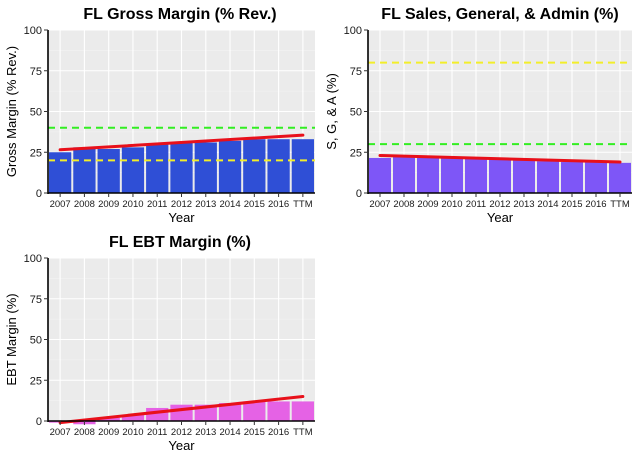 The width and height of the screenshot is (640, 457). Describe the element at coordinates (179, 14) in the screenshot. I see `chart-title: FL Gross Margin (% Rev.)` at that location.